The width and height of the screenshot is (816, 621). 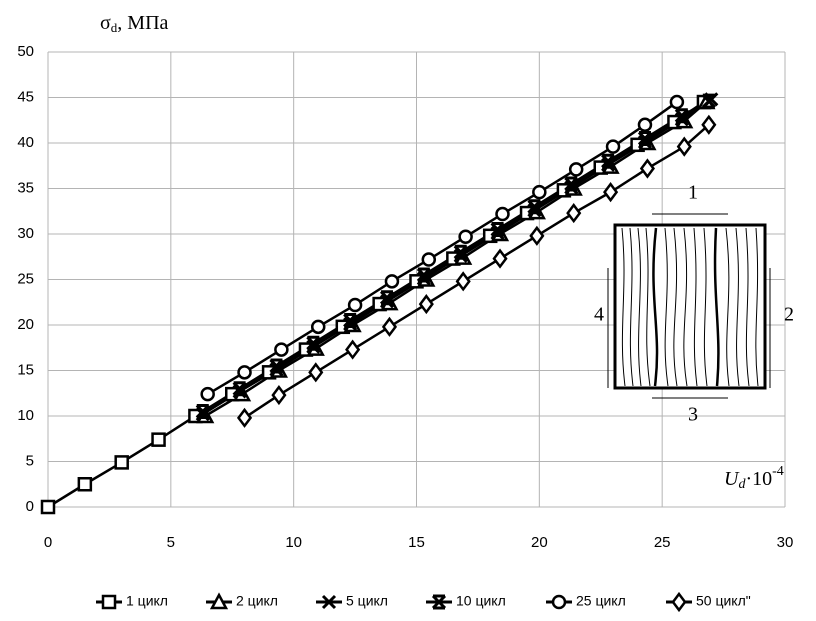 I want to click on legend-item: 10 цикл, so click(x=466, y=601).